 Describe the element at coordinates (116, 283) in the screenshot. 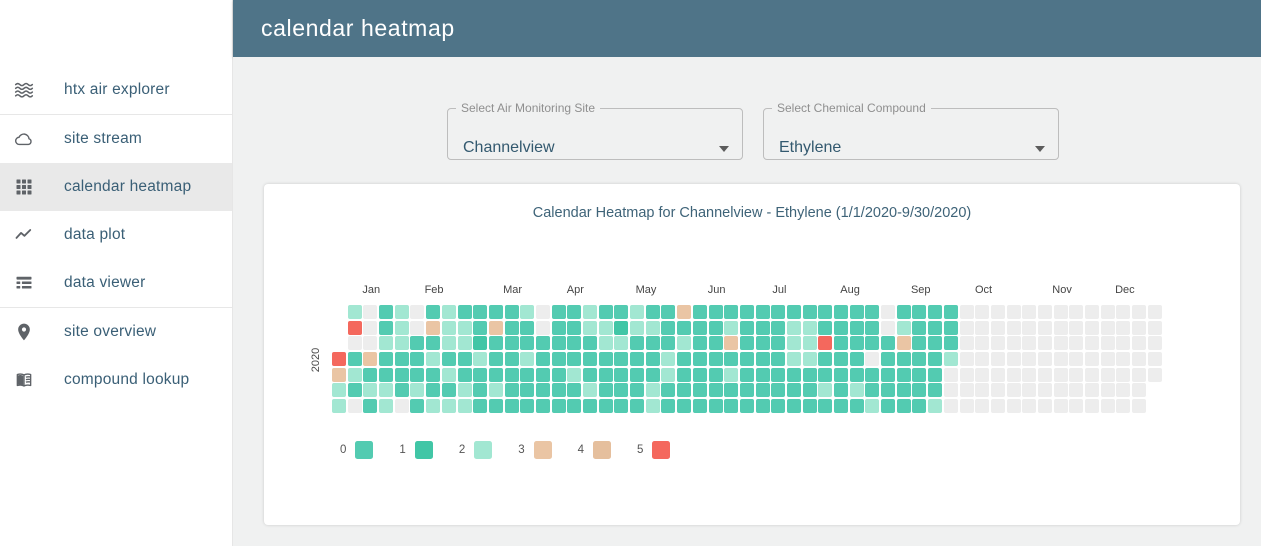

I see `sidebar-item-data-viewer: data viewer` at that location.